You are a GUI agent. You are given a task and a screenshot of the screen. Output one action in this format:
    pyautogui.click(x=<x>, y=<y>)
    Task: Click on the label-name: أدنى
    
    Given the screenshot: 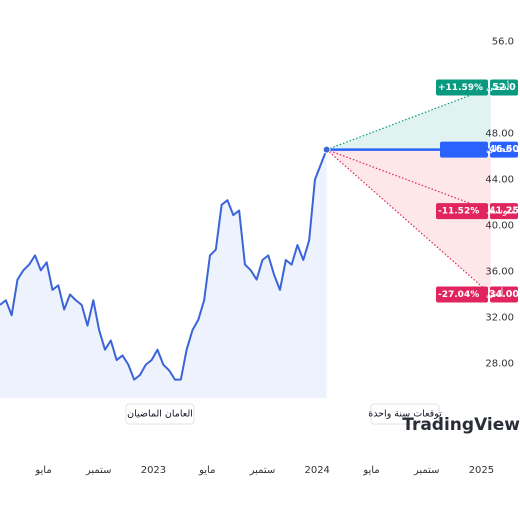 What is the action you would take?
    pyautogui.click(x=495, y=293)
    